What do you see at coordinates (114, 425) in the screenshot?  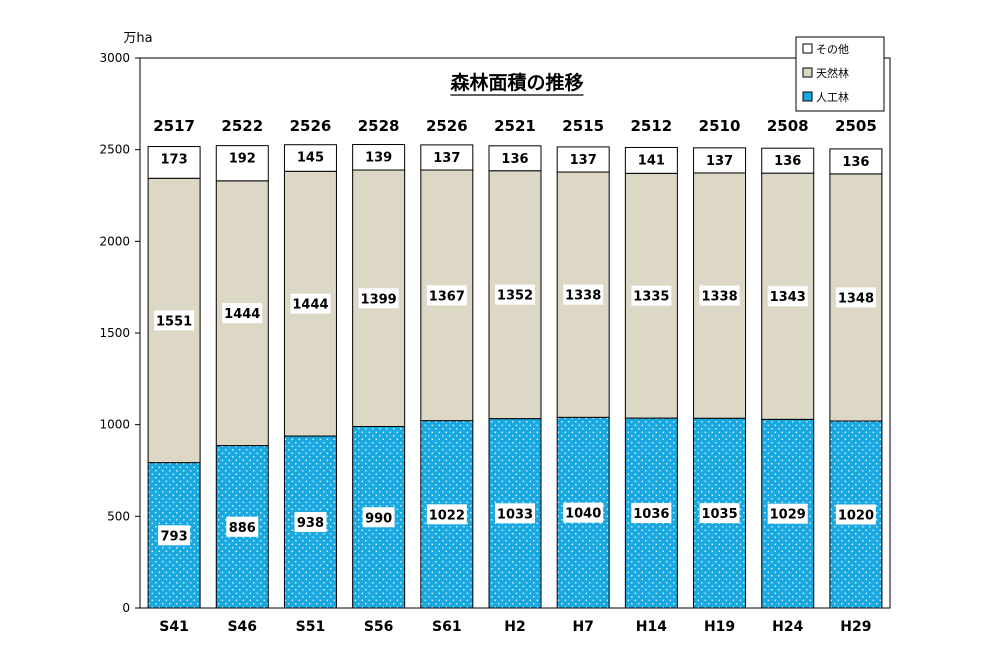 I see `y-tick-label: 1000` at bounding box center [114, 425].